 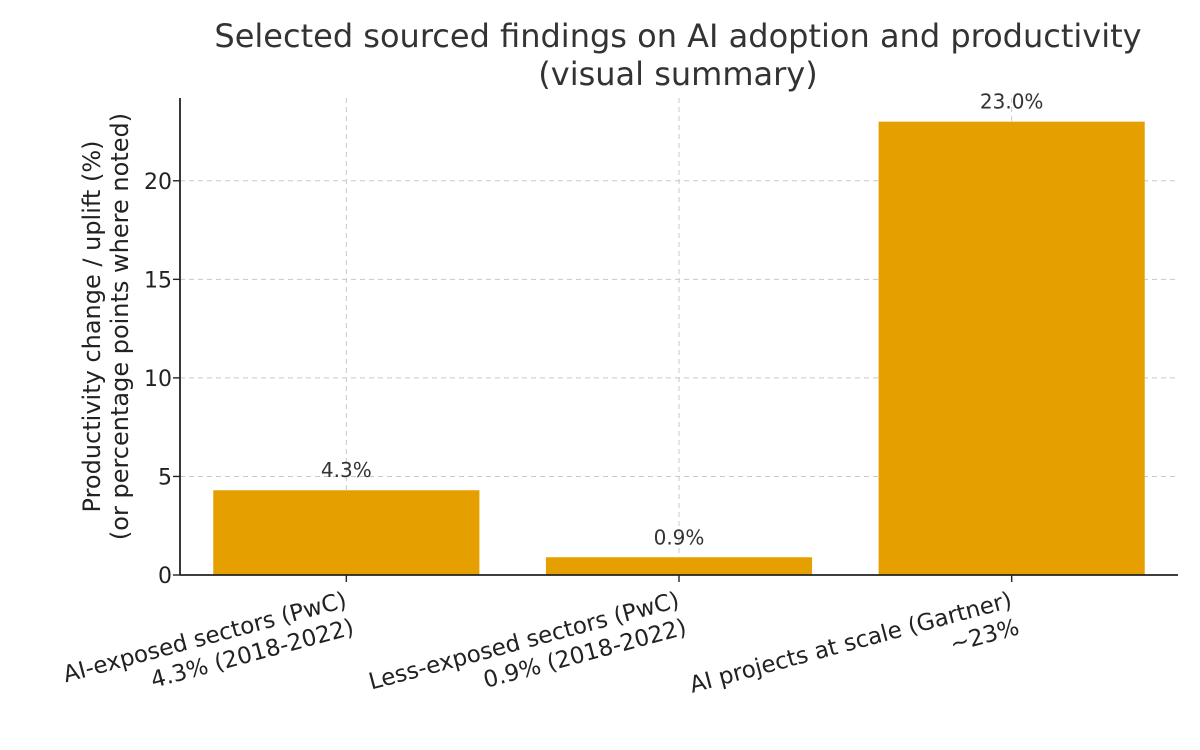 I want to click on y-tick-label: 10, so click(x=158, y=379).